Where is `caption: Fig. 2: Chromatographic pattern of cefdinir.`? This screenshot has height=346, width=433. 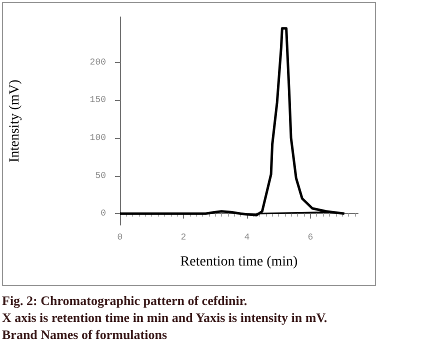
caption: Fig. 2: Chromatographic pattern of cefdinir. is located at coordinates (125, 300).